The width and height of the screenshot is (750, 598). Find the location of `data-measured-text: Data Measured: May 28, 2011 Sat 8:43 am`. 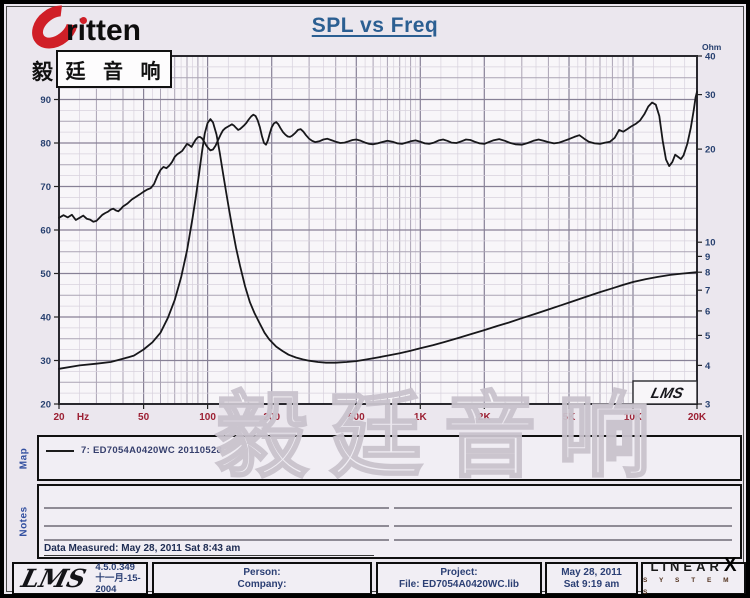

data-measured-text: Data Measured: May 28, 2011 Sat 8:43 am is located at coordinates (209, 549).